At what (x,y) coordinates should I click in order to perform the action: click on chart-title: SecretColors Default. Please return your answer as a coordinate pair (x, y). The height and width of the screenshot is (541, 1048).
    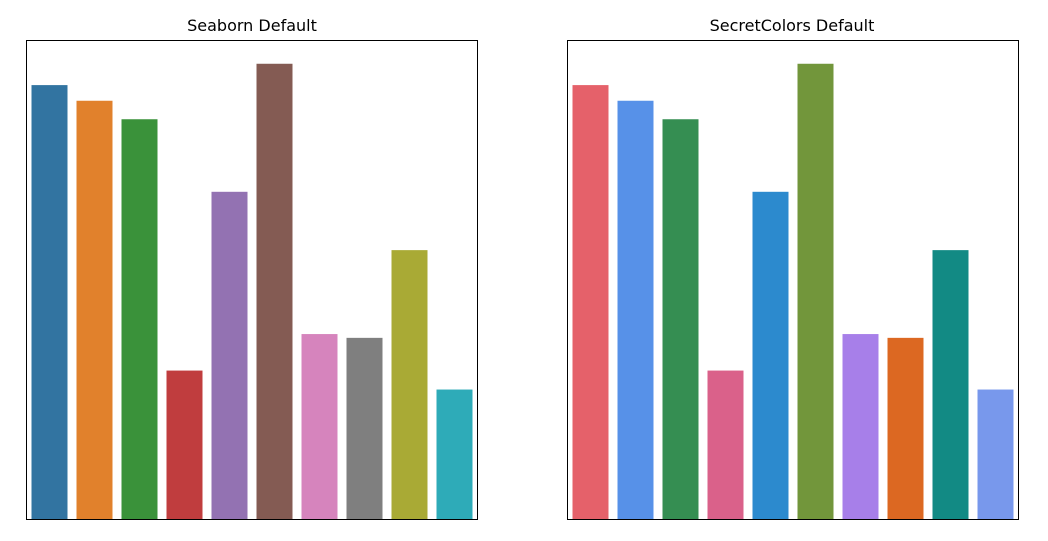
    Looking at the image, I should click on (792, 25).